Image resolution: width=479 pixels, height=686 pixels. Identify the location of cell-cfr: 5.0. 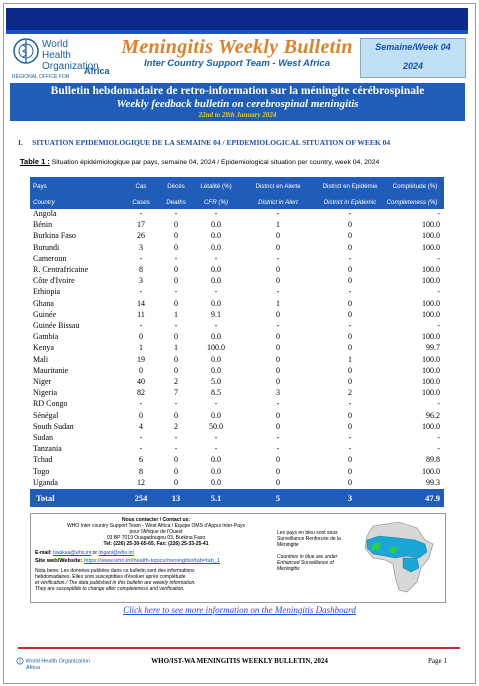
(216, 381).